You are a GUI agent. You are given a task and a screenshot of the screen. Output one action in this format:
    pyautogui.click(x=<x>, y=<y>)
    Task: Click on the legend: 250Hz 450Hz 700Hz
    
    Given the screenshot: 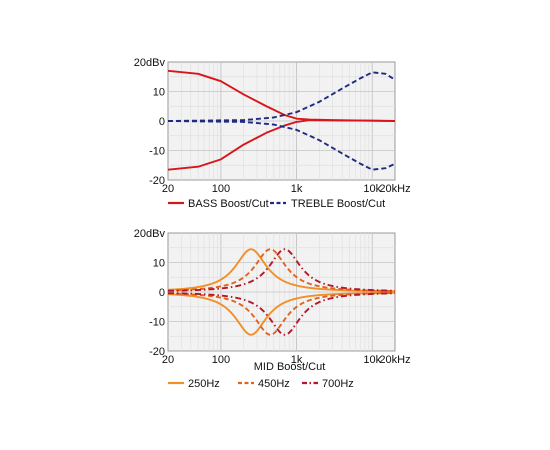 What is the action you would take?
    pyautogui.click(x=261, y=384)
    